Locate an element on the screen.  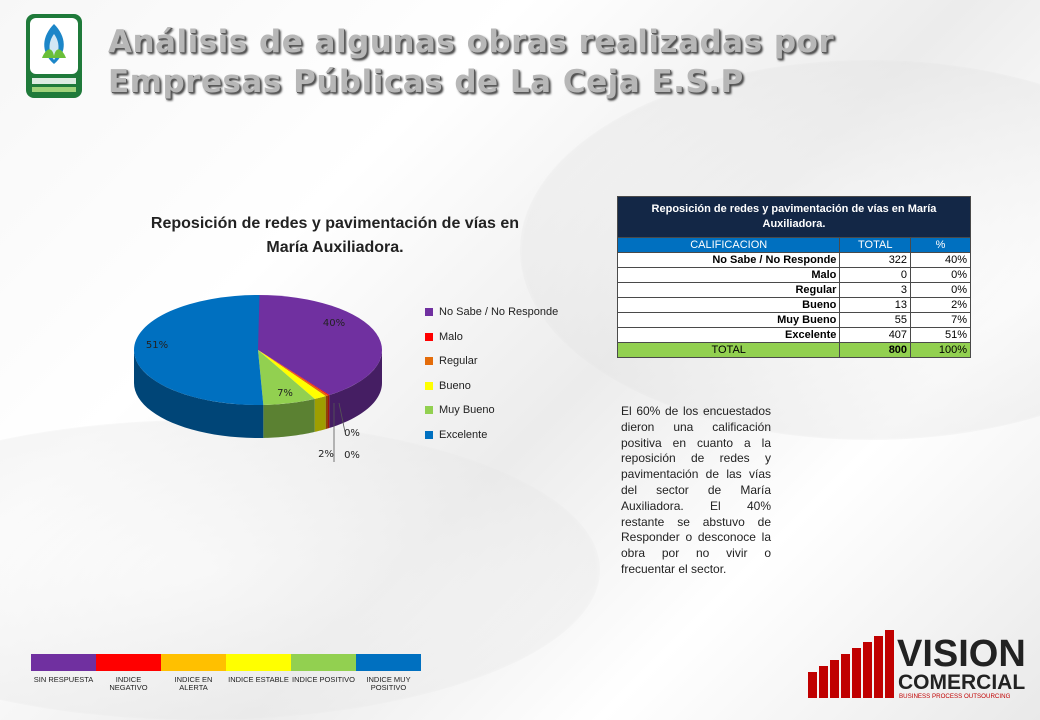
table-header-cell: % is located at coordinates (940, 245).